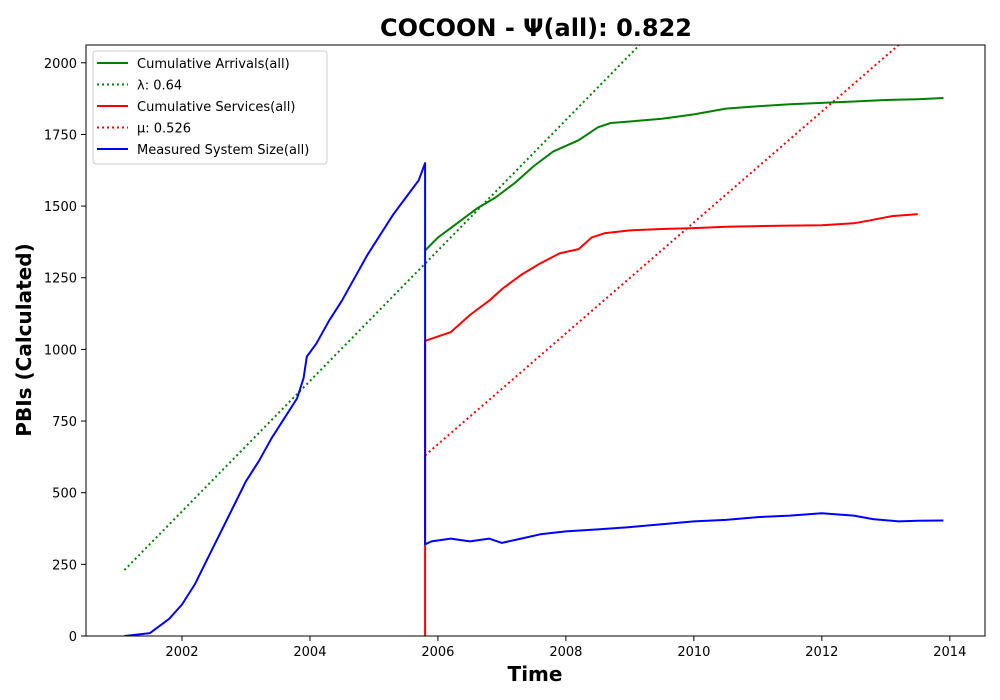 This screenshot has width=1000, height=700. I want to click on y-tick-label: 2000, so click(60, 64).